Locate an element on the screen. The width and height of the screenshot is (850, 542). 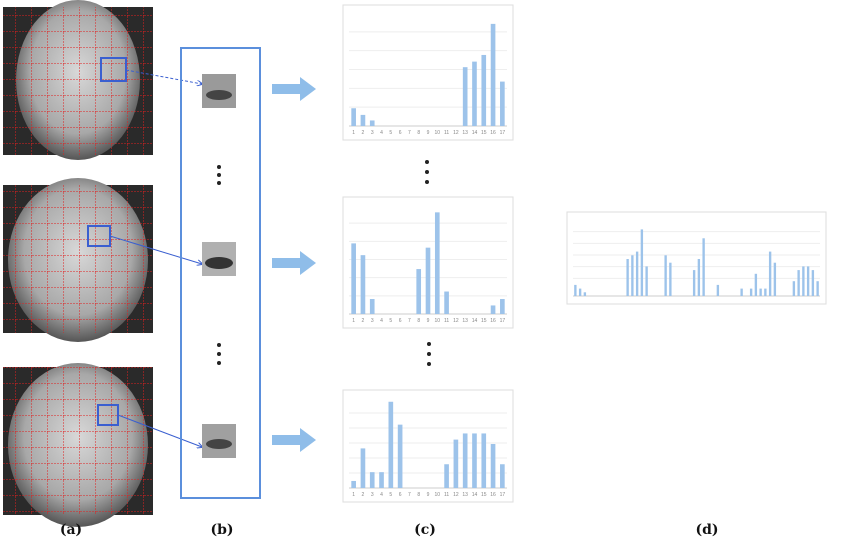
patch-box is located at coordinates (220, 273).